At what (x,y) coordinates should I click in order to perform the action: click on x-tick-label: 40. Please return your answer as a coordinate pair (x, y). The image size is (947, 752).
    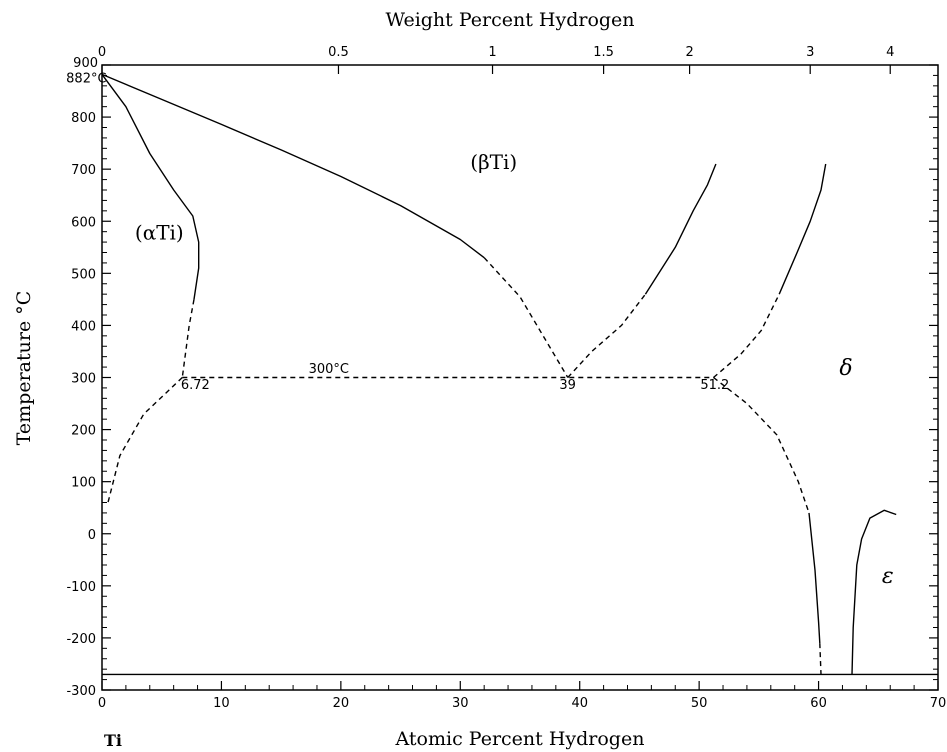
    Looking at the image, I should click on (579, 703).